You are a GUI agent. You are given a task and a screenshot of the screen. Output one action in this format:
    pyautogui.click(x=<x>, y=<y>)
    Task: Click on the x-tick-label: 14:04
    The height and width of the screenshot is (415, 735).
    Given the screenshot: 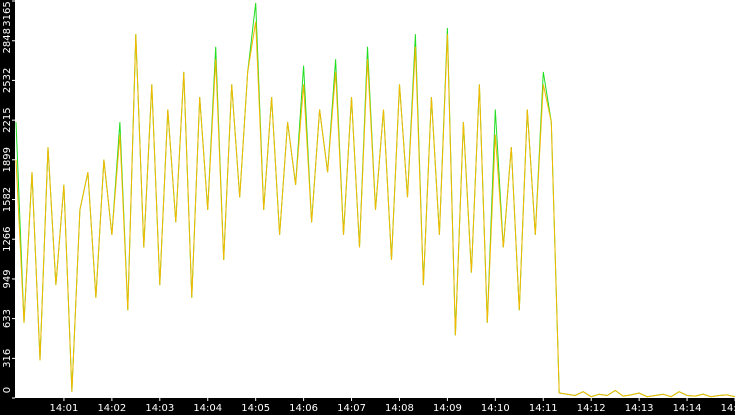 What is the action you would take?
    pyautogui.click(x=207, y=408)
    